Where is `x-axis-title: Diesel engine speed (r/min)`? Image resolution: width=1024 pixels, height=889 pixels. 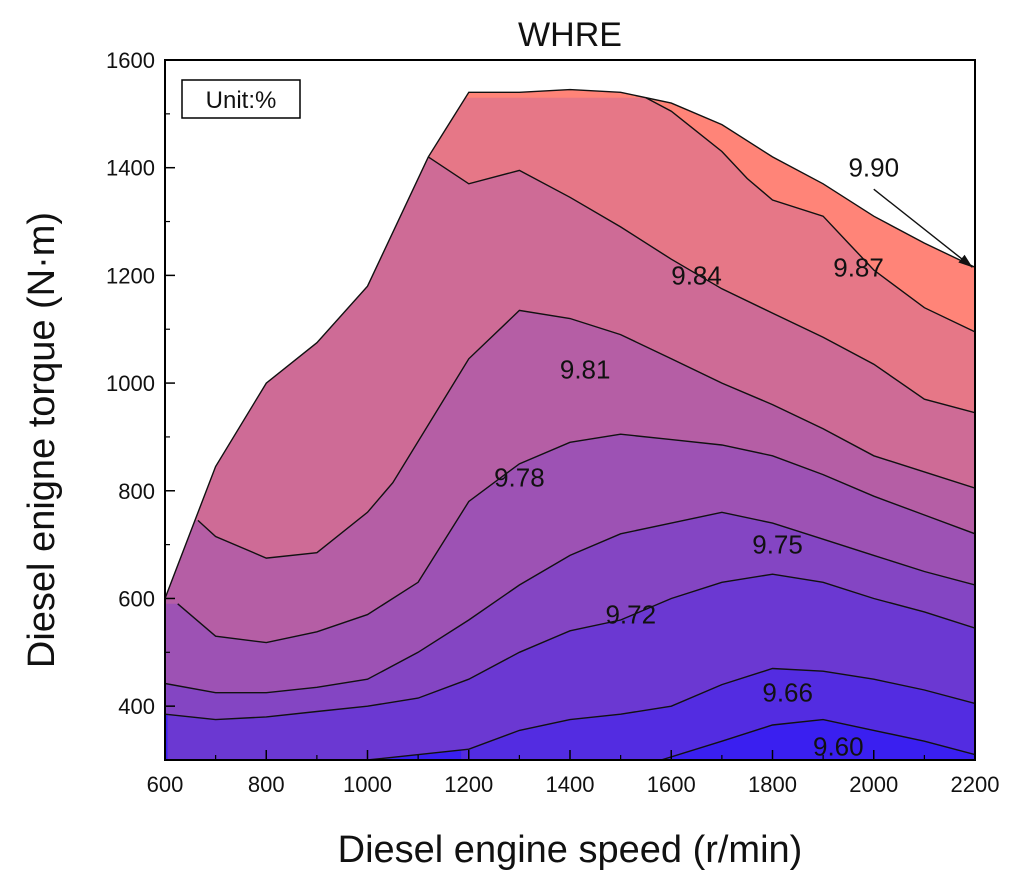
x-axis-title: Diesel engine speed (r/min) is located at coordinates (570, 850).